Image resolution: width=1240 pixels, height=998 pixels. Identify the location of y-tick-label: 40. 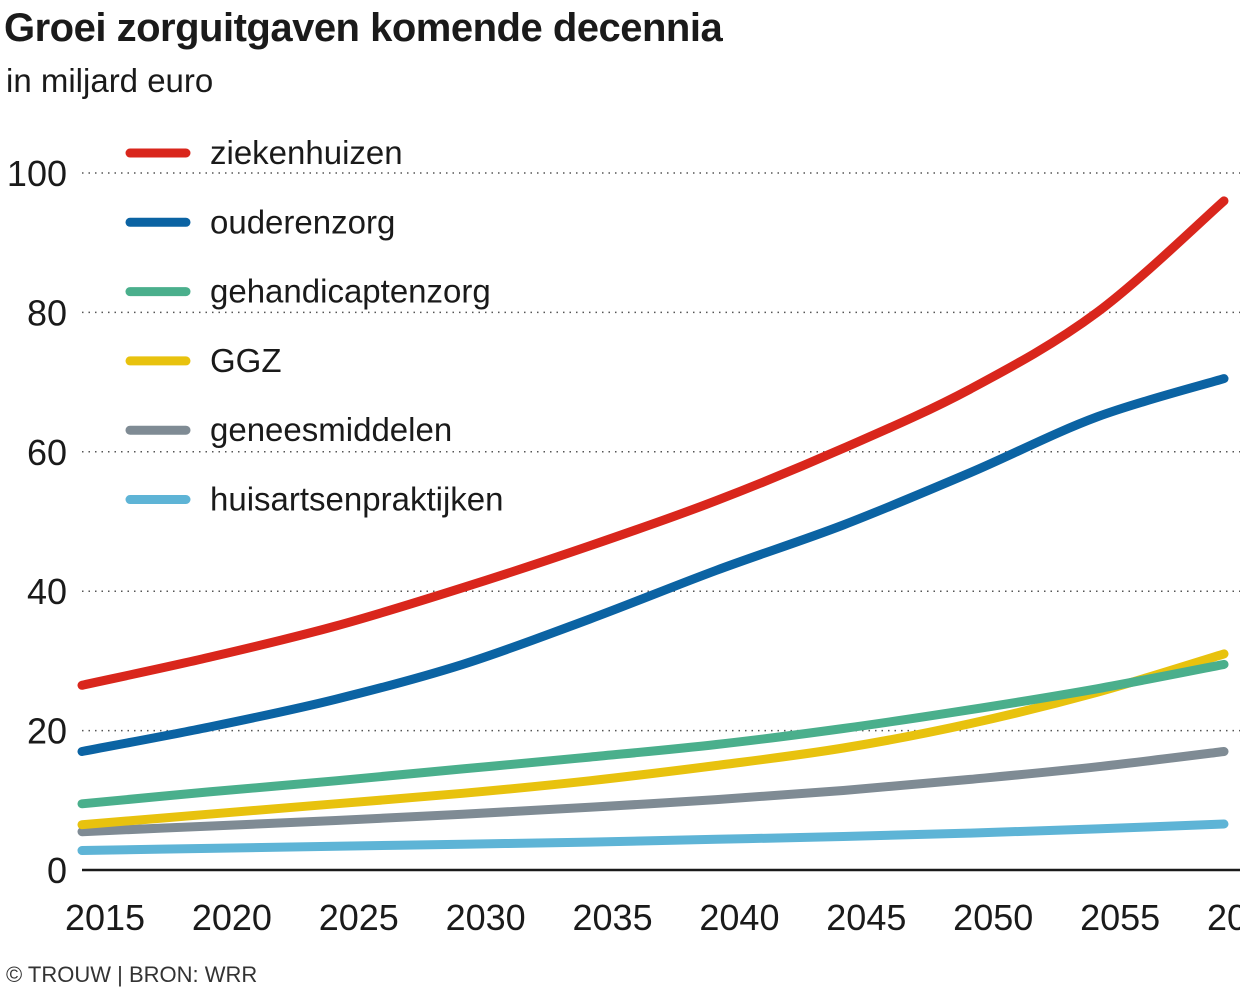
(47, 591).